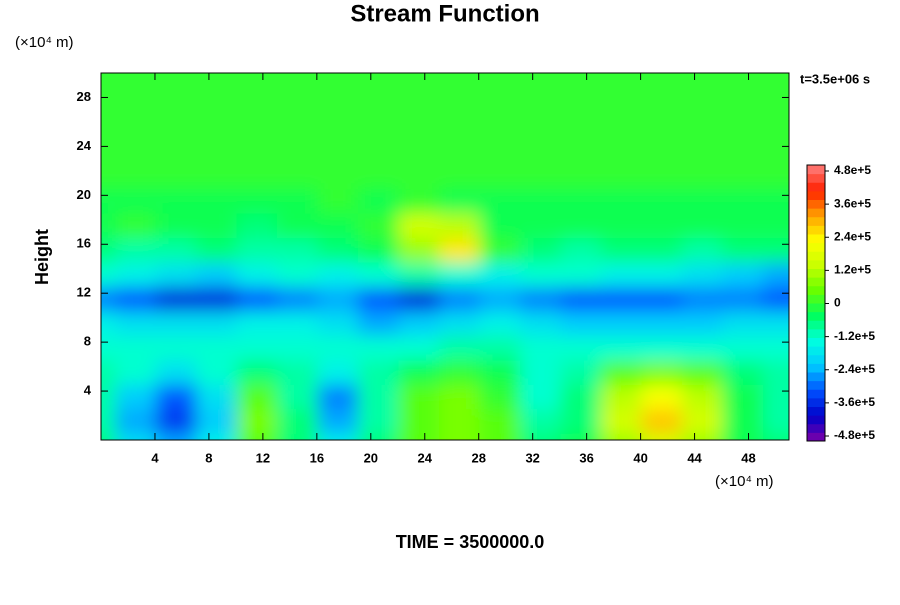  I want to click on colorbar-tick-label: -2.4e+5, so click(854, 369).